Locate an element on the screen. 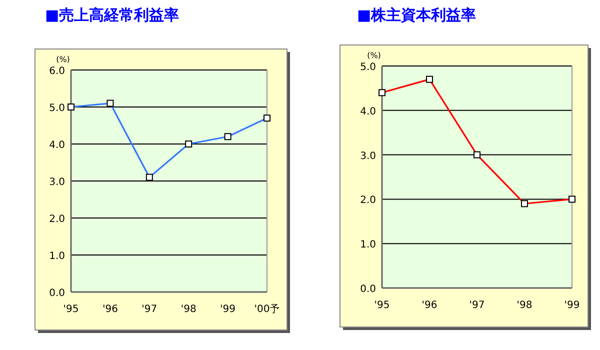 The height and width of the screenshot is (350, 600). x-tick-label: '00予 is located at coordinates (267, 309).